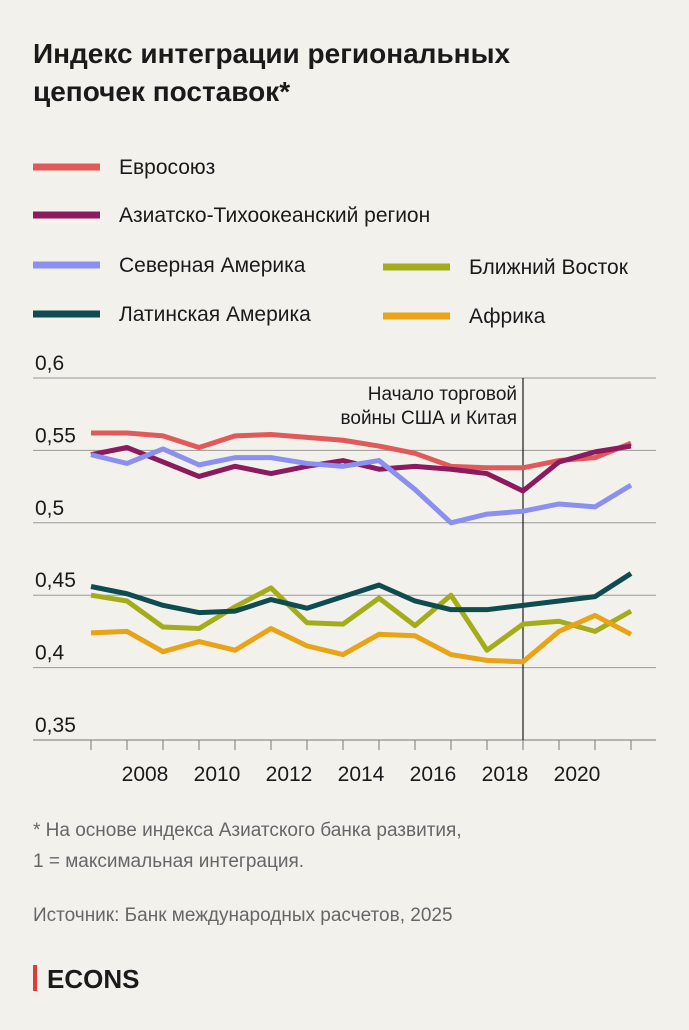 The width and height of the screenshot is (689, 1030). Describe the element at coordinates (35, 978) in the screenshot. I see `logo-bar` at that location.